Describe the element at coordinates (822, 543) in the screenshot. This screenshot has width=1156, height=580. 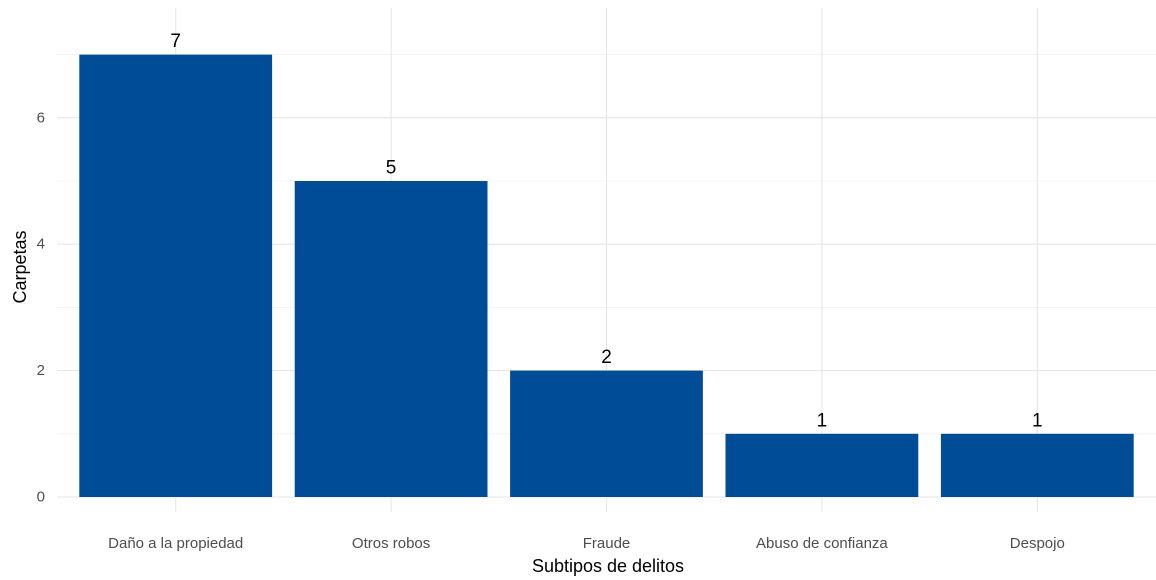
I see `x-tick-label: Abuso de confianza` at that location.